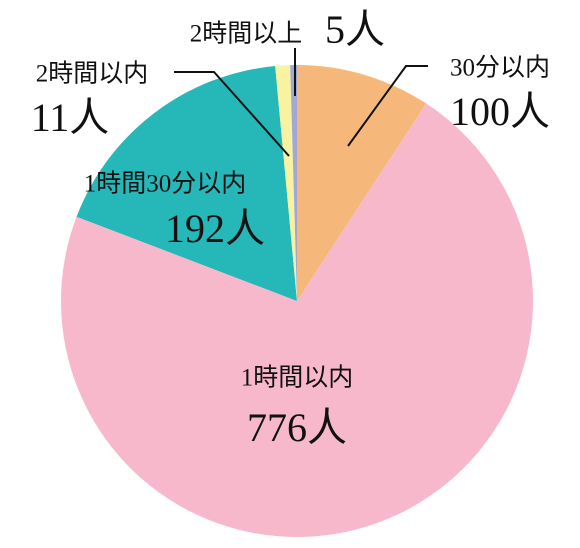  I want to click on value-label: 192人, so click(215, 228).